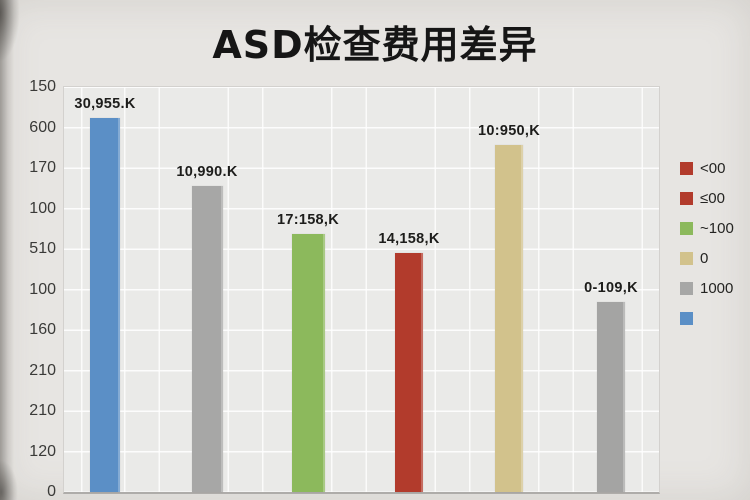 This screenshot has height=500, width=750. I want to click on y-tick-label: 600, so click(42, 127).